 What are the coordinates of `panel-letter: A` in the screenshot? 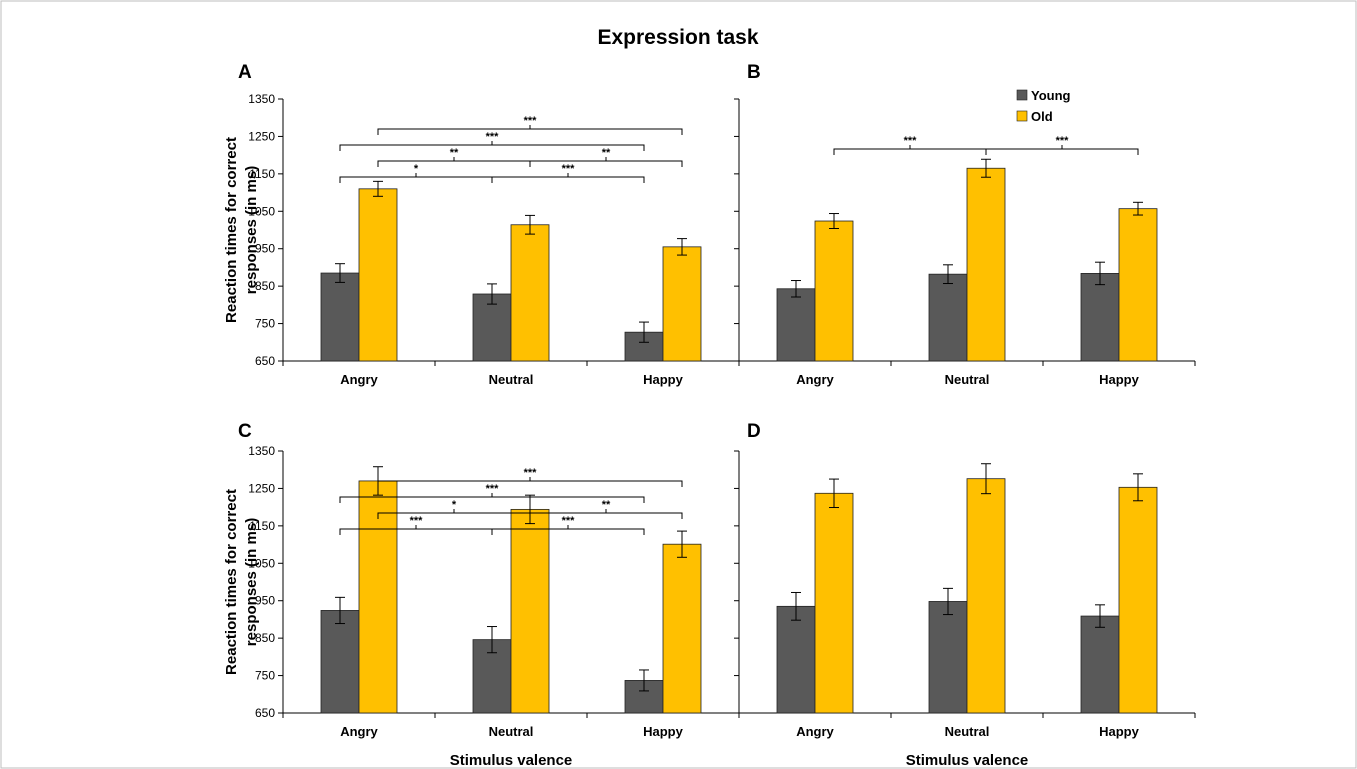 It's located at (245, 72).